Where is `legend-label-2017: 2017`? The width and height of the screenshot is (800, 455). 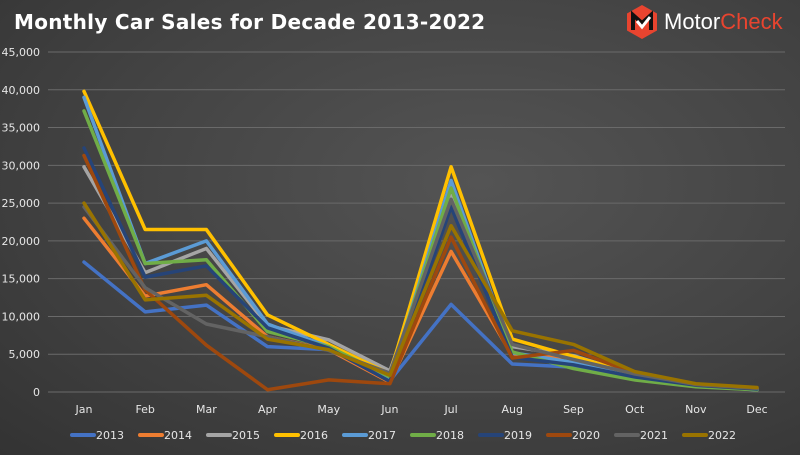 legend-label-2017: 2017 is located at coordinates (382, 435).